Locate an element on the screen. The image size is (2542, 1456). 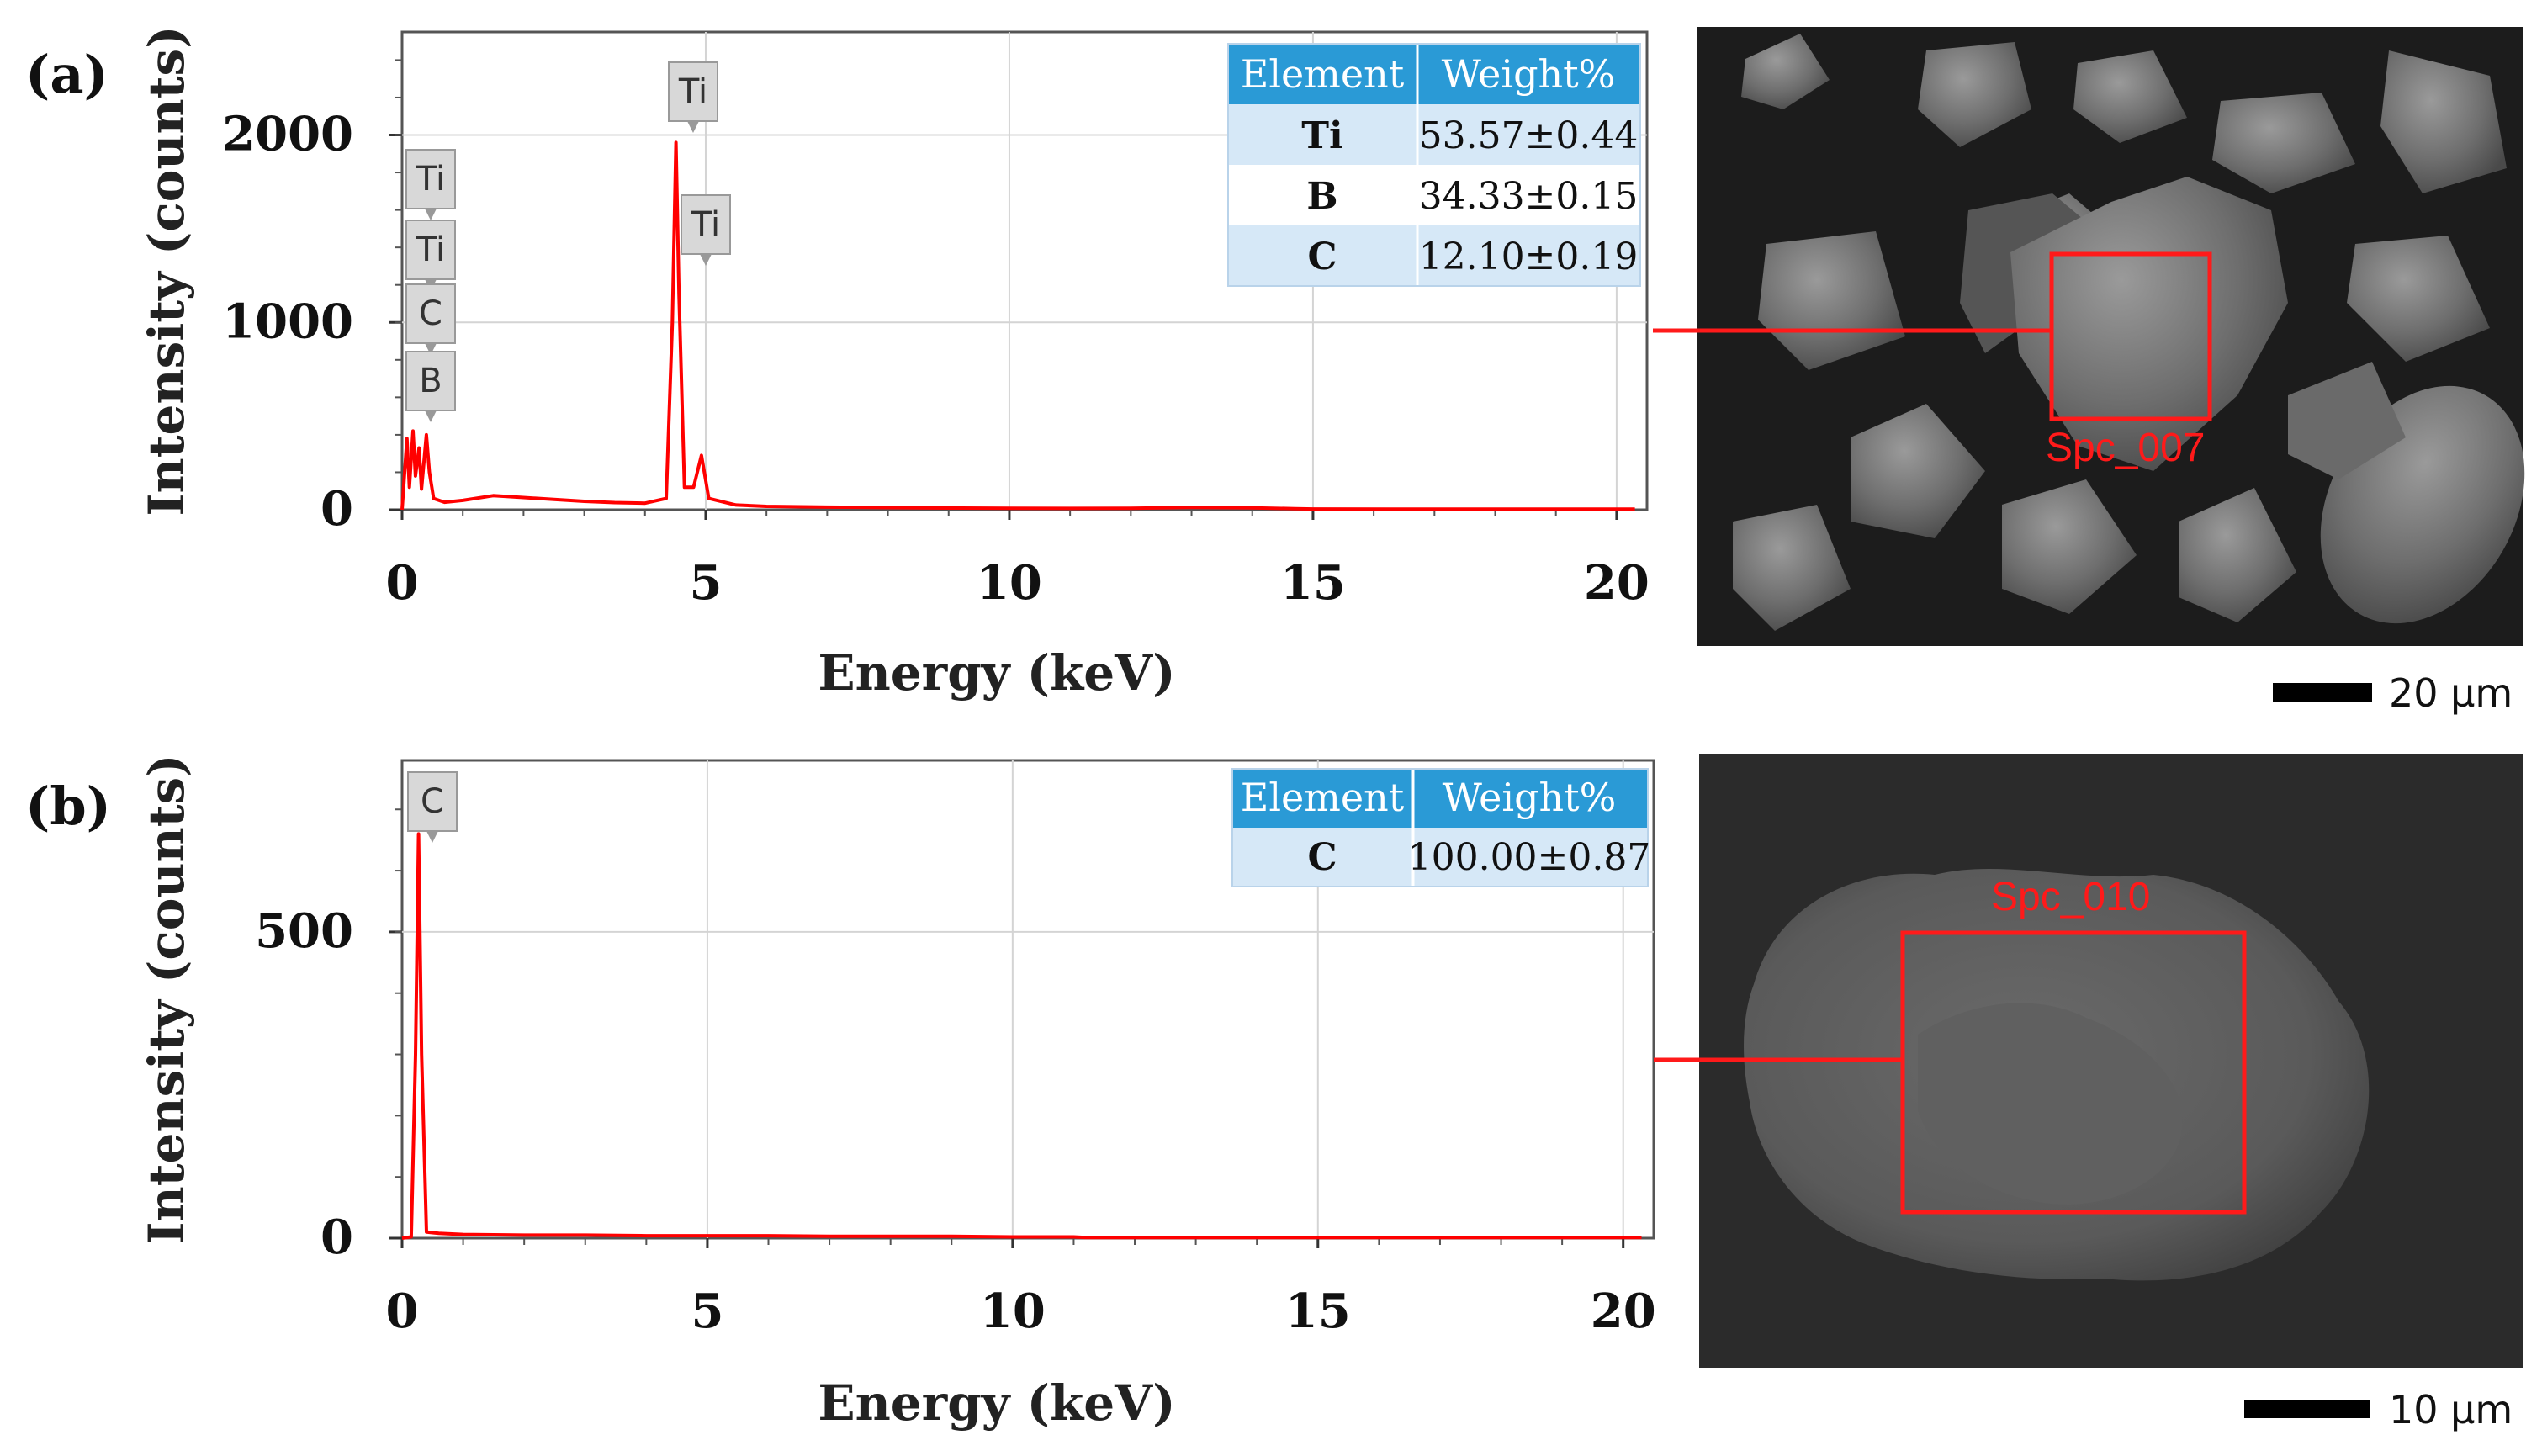
table-header-weight-b: Weight% is located at coordinates (1530, 797).